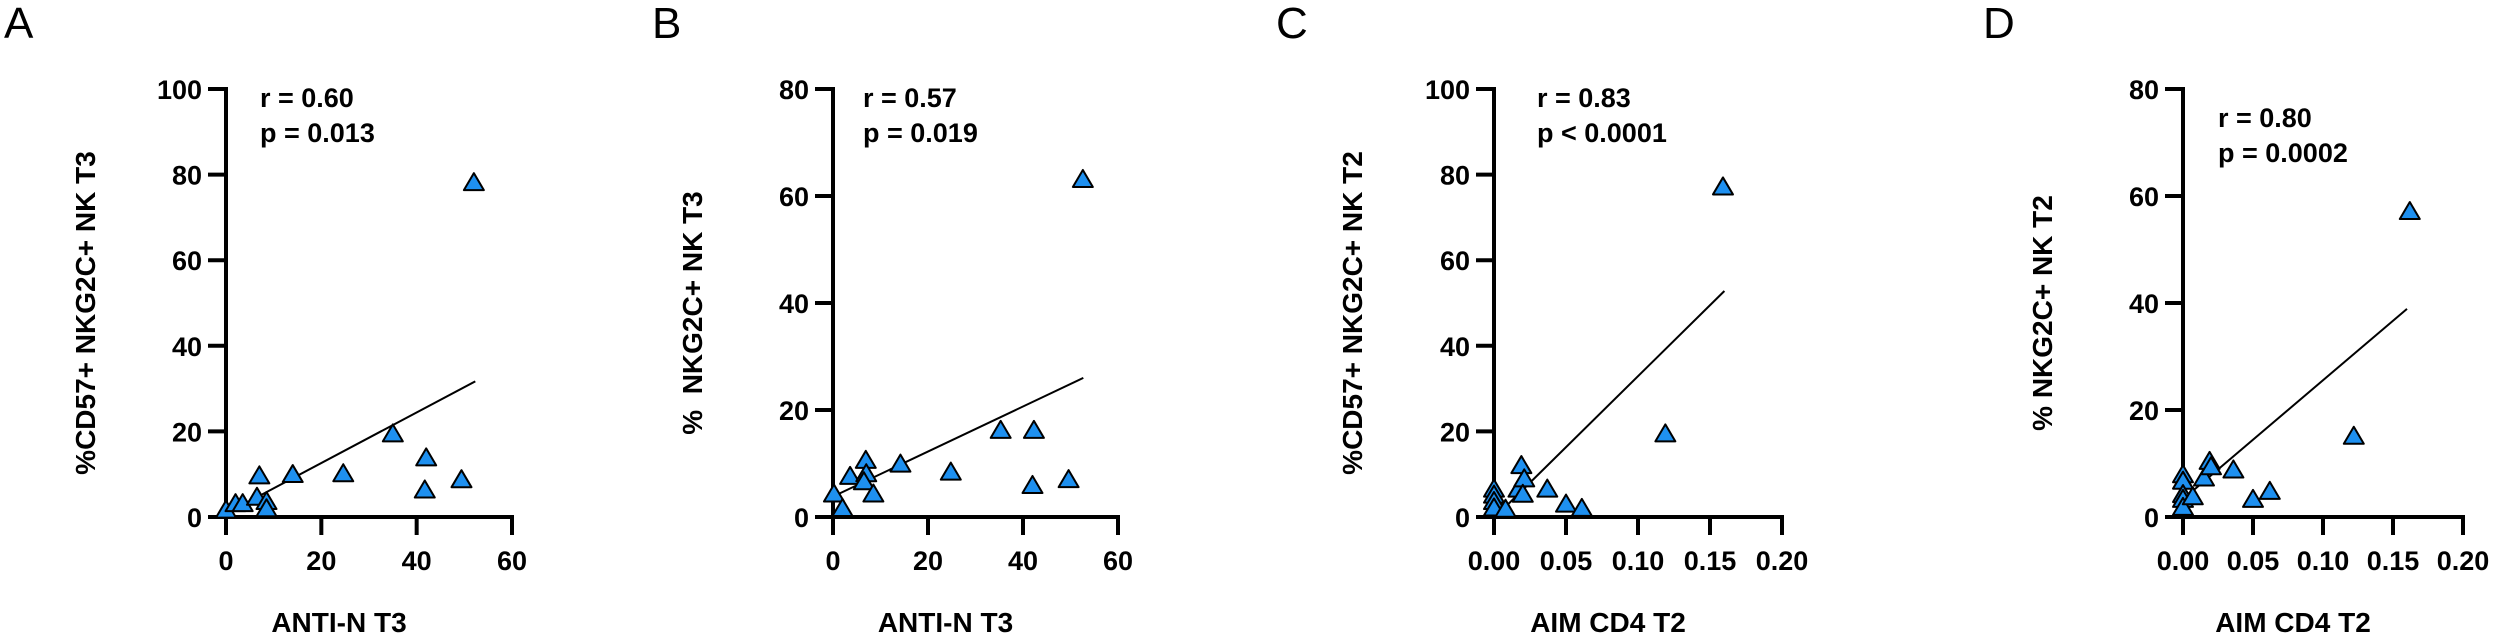  What do you see at coordinates (417, 561) in the screenshot?
I see `x-tick-label: 40` at bounding box center [417, 561].